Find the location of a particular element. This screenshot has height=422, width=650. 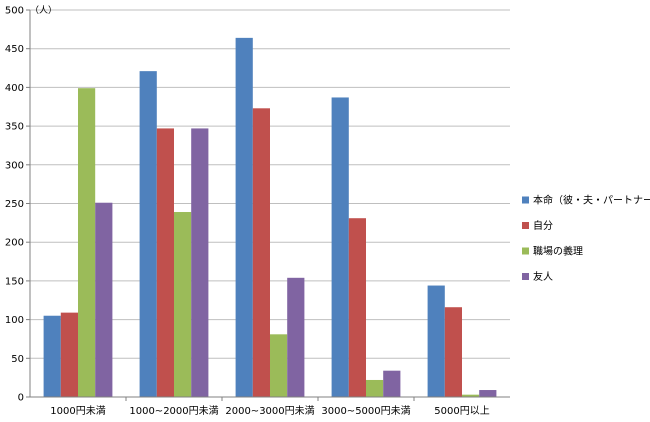

y-tick-label: 400 is located at coordinates (14, 88).